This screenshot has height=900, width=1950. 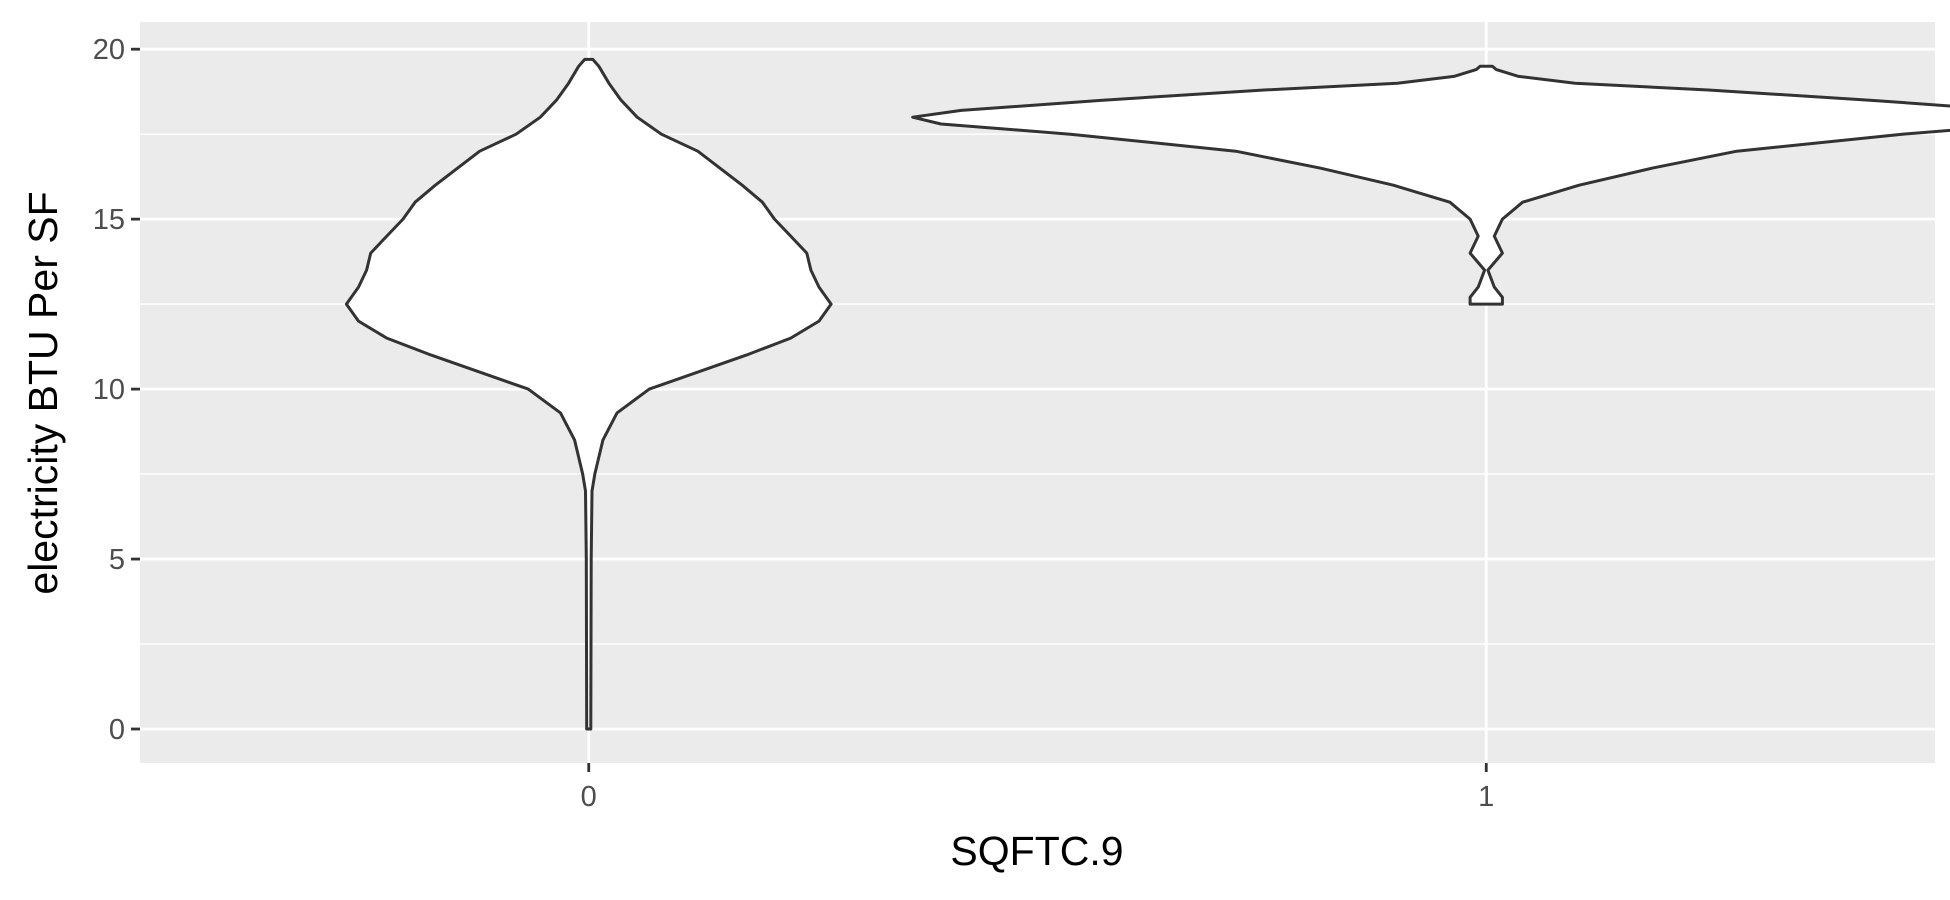 I want to click on y-tick-label: 15, so click(x=109, y=220).